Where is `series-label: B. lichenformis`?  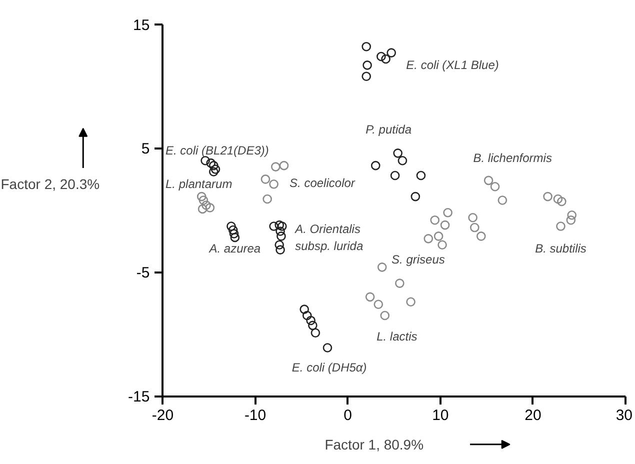 series-label: B. lichenformis is located at coordinates (512, 158).